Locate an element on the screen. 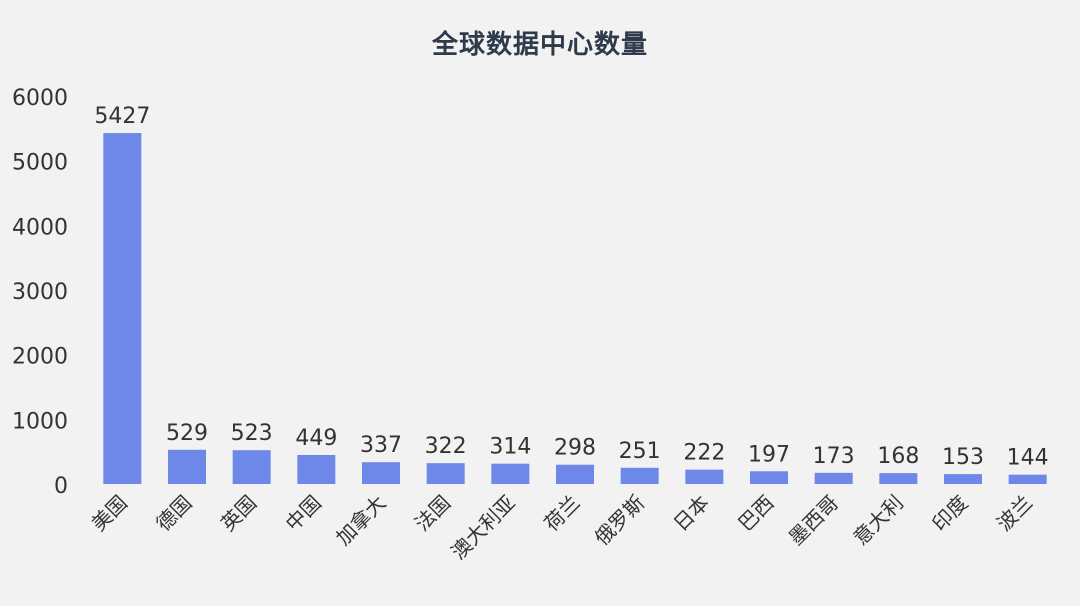 Image resolution: width=1080 pixels, height=606 pixels. bar-value-label: 314 is located at coordinates (510, 447).